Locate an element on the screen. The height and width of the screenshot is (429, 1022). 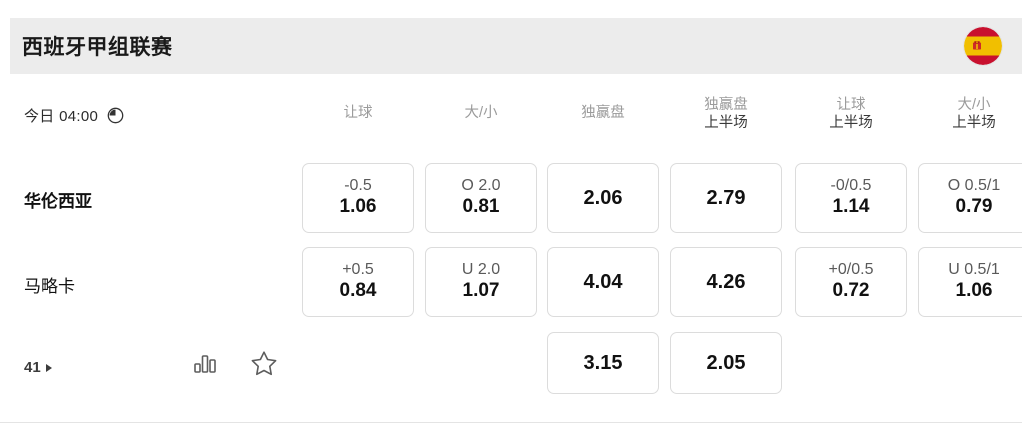
odds-line: O 2.0 is located at coordinates (481, 186).